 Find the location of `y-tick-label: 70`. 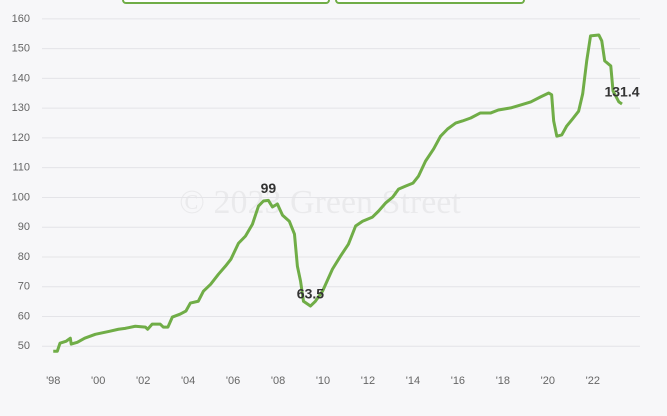

y-tick-label: 70 is located at coordinates (24, 287).